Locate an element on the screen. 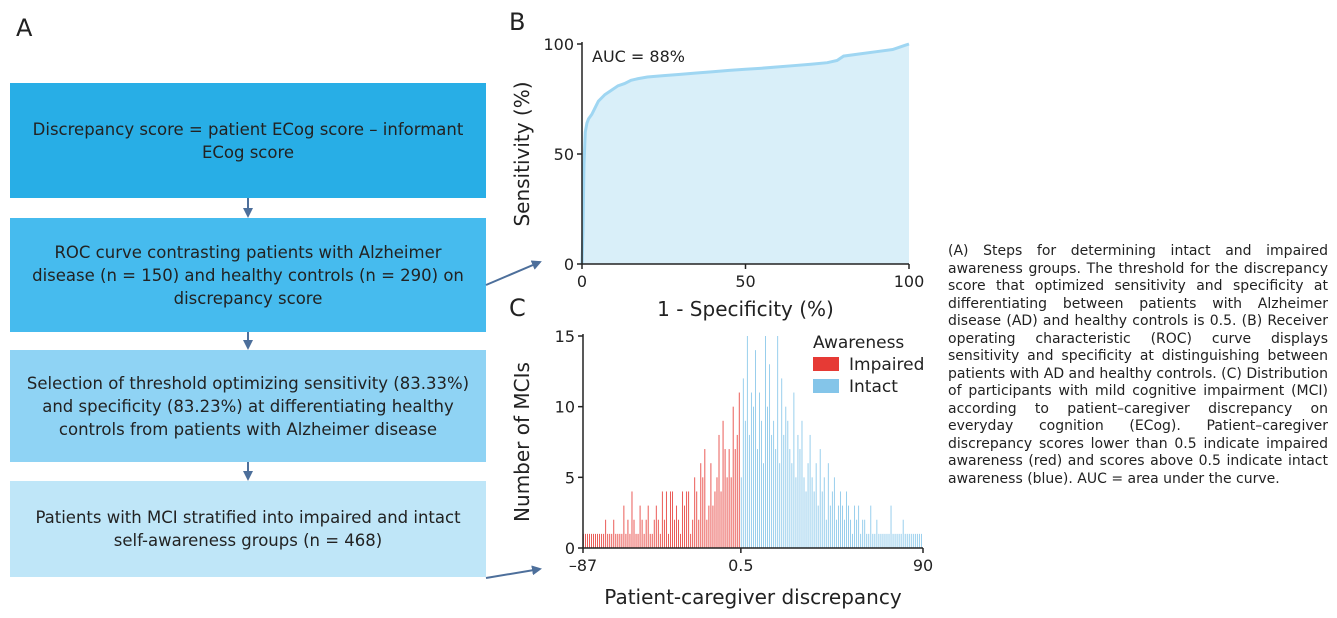  hist-y-tick-label: 0 is located at coordinates (570, 548).